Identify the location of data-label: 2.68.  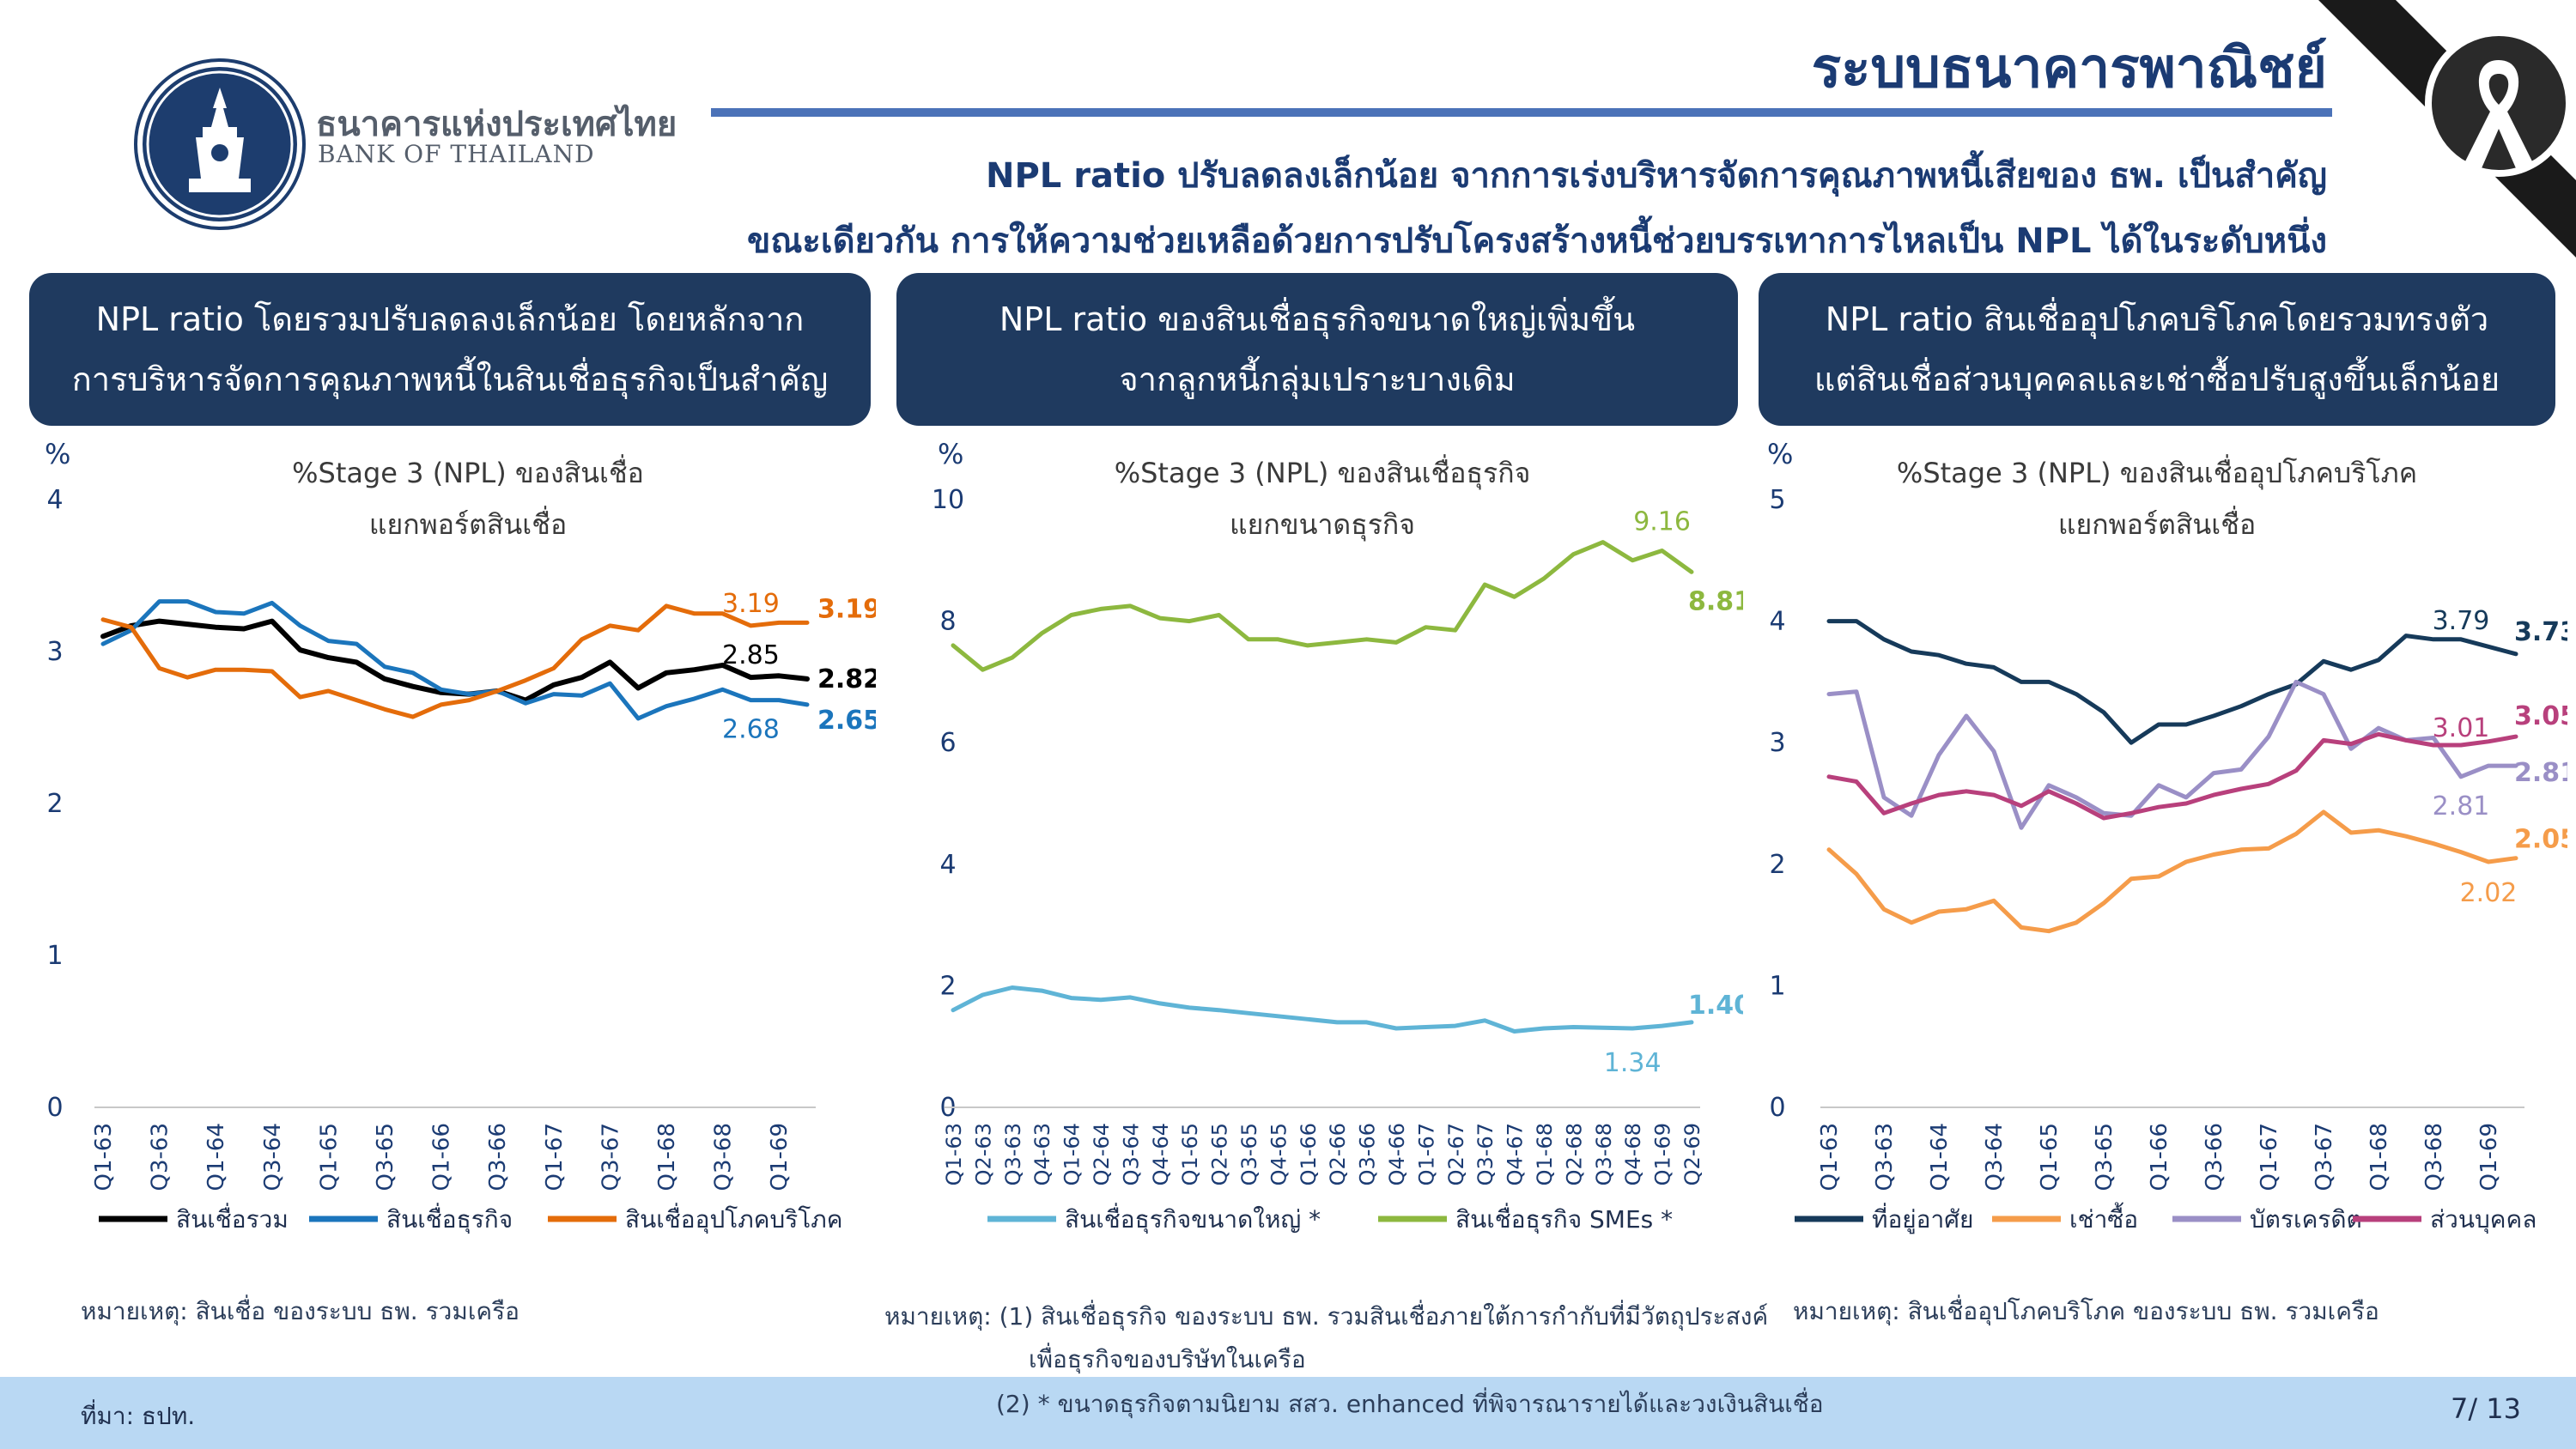
(751, 730).